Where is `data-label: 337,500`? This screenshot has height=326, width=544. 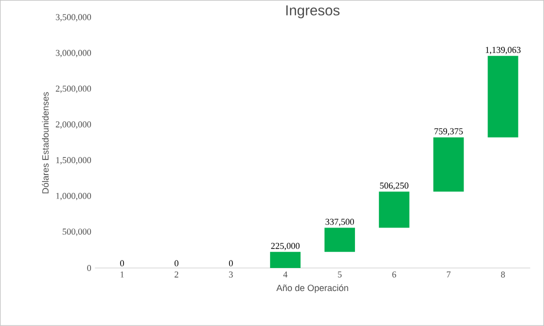 data-label: 337,500 is located at coordinates (340, 222).